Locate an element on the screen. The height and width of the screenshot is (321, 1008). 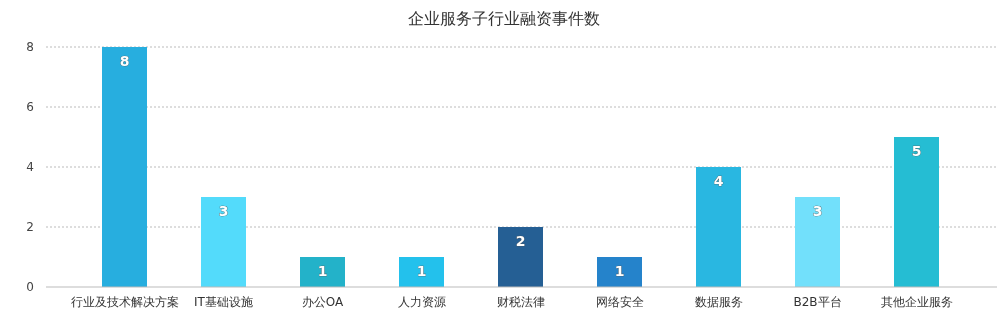
chart-title: 企业服务子行业融资事件数 is located at coordinates (504, 18).